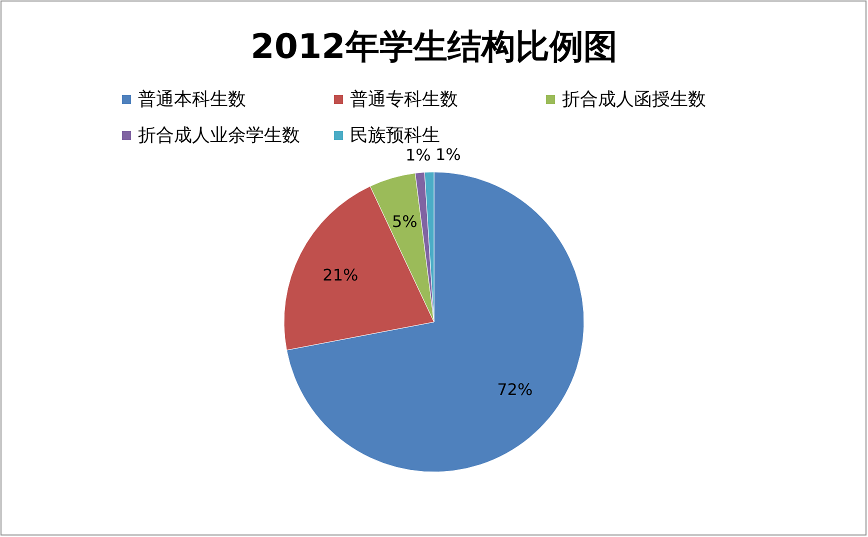  I want to click on data-label: 72%, so click(515, 389).